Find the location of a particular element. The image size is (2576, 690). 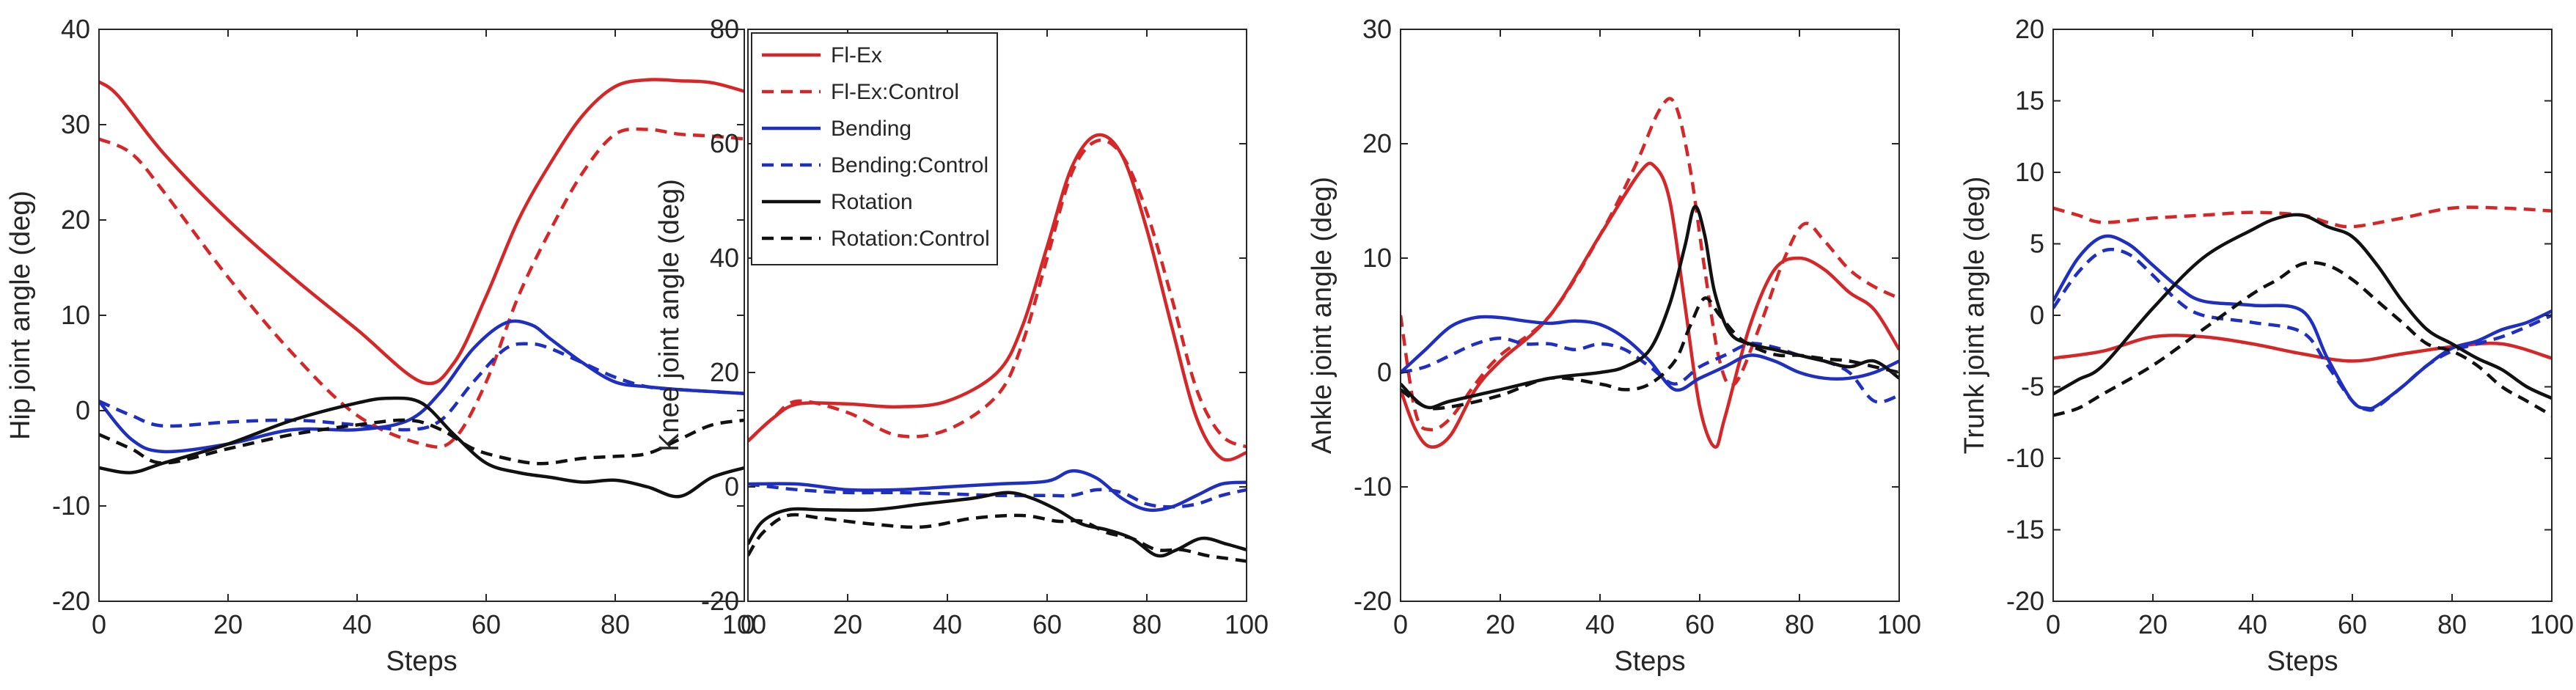

y-tick-label: -5 is located at coordinates (2033, 387).